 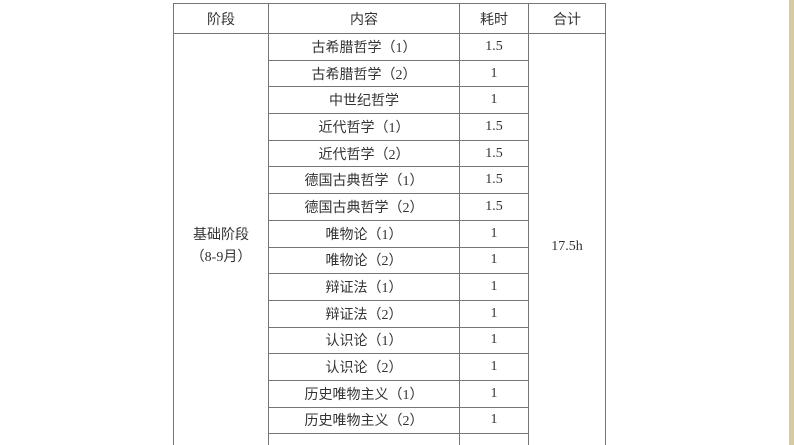 I want to click on content-cell: 历史唯物主义（2）, so click(x=364, y=420).